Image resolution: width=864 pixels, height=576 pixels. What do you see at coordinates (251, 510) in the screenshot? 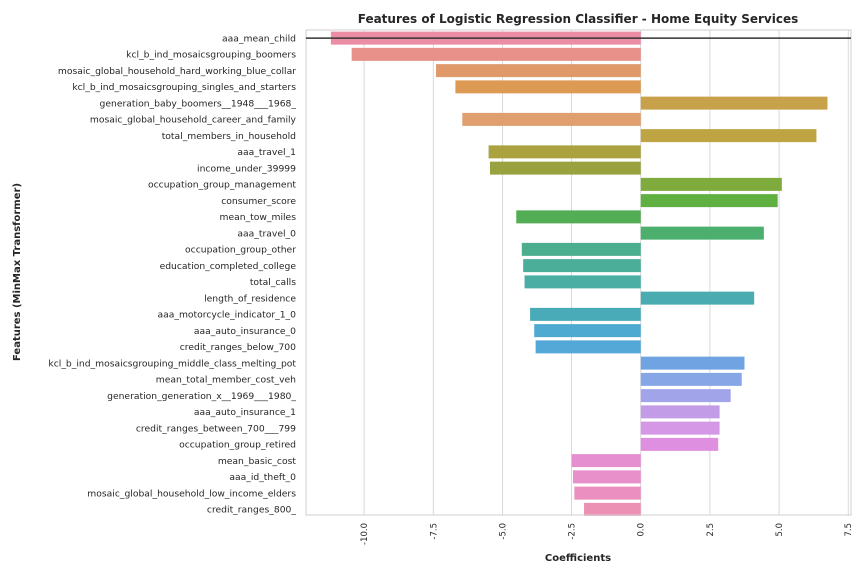
I see `y-tick-label: credit_ranges_800_` at bounding box center [251, 510].